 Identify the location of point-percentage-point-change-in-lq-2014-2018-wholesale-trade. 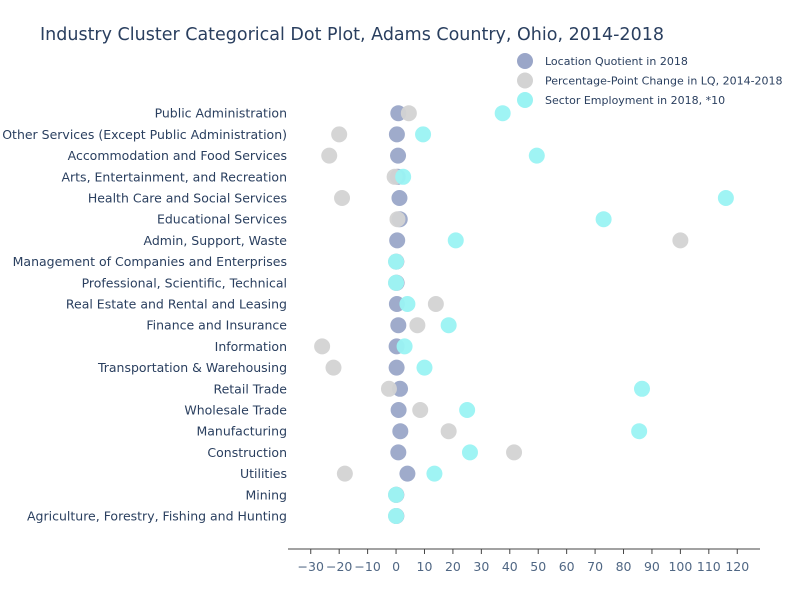
(420, 410).